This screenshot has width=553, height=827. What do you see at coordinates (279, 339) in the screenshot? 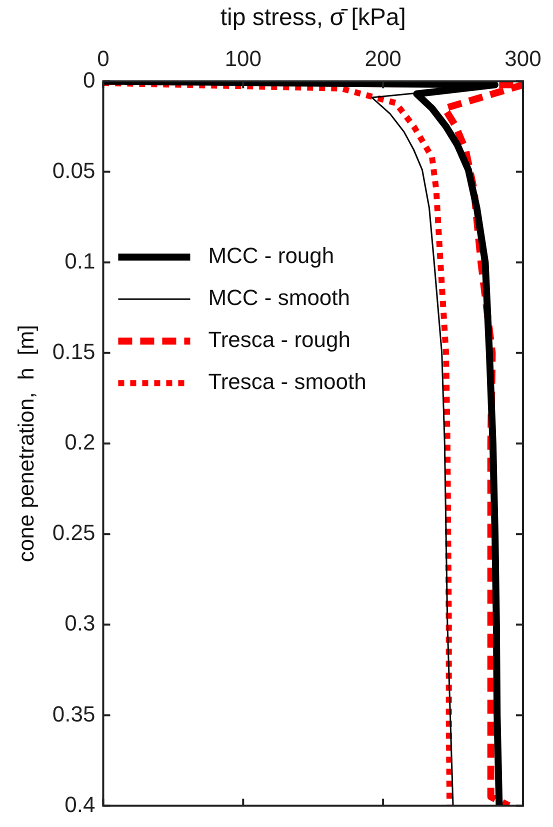
I see `legend-label: Tresca - rough` at bounding box center [279, 339].